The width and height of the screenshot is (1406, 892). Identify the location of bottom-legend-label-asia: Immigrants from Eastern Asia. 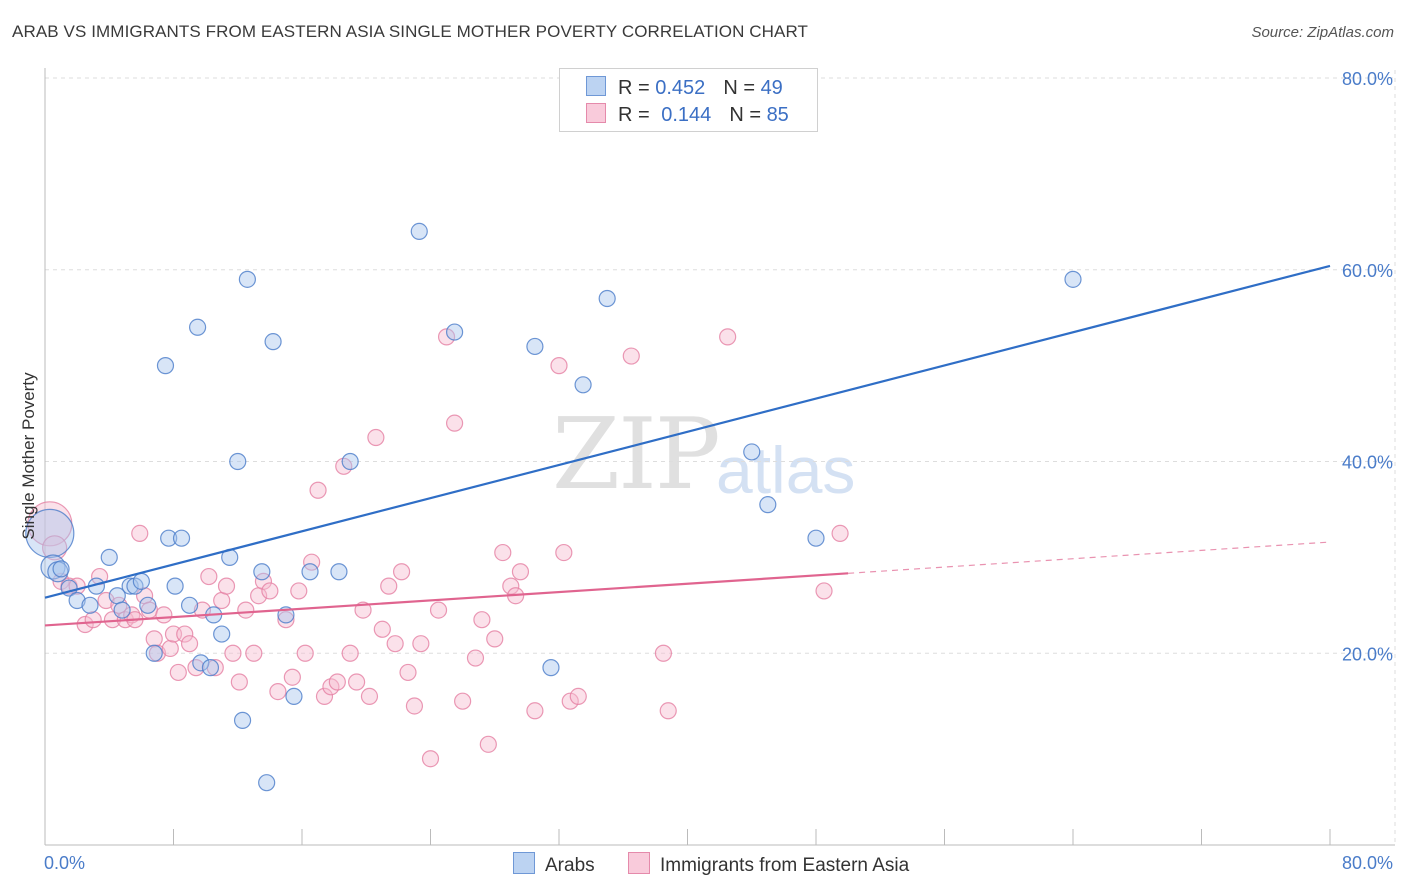
(785, 865).